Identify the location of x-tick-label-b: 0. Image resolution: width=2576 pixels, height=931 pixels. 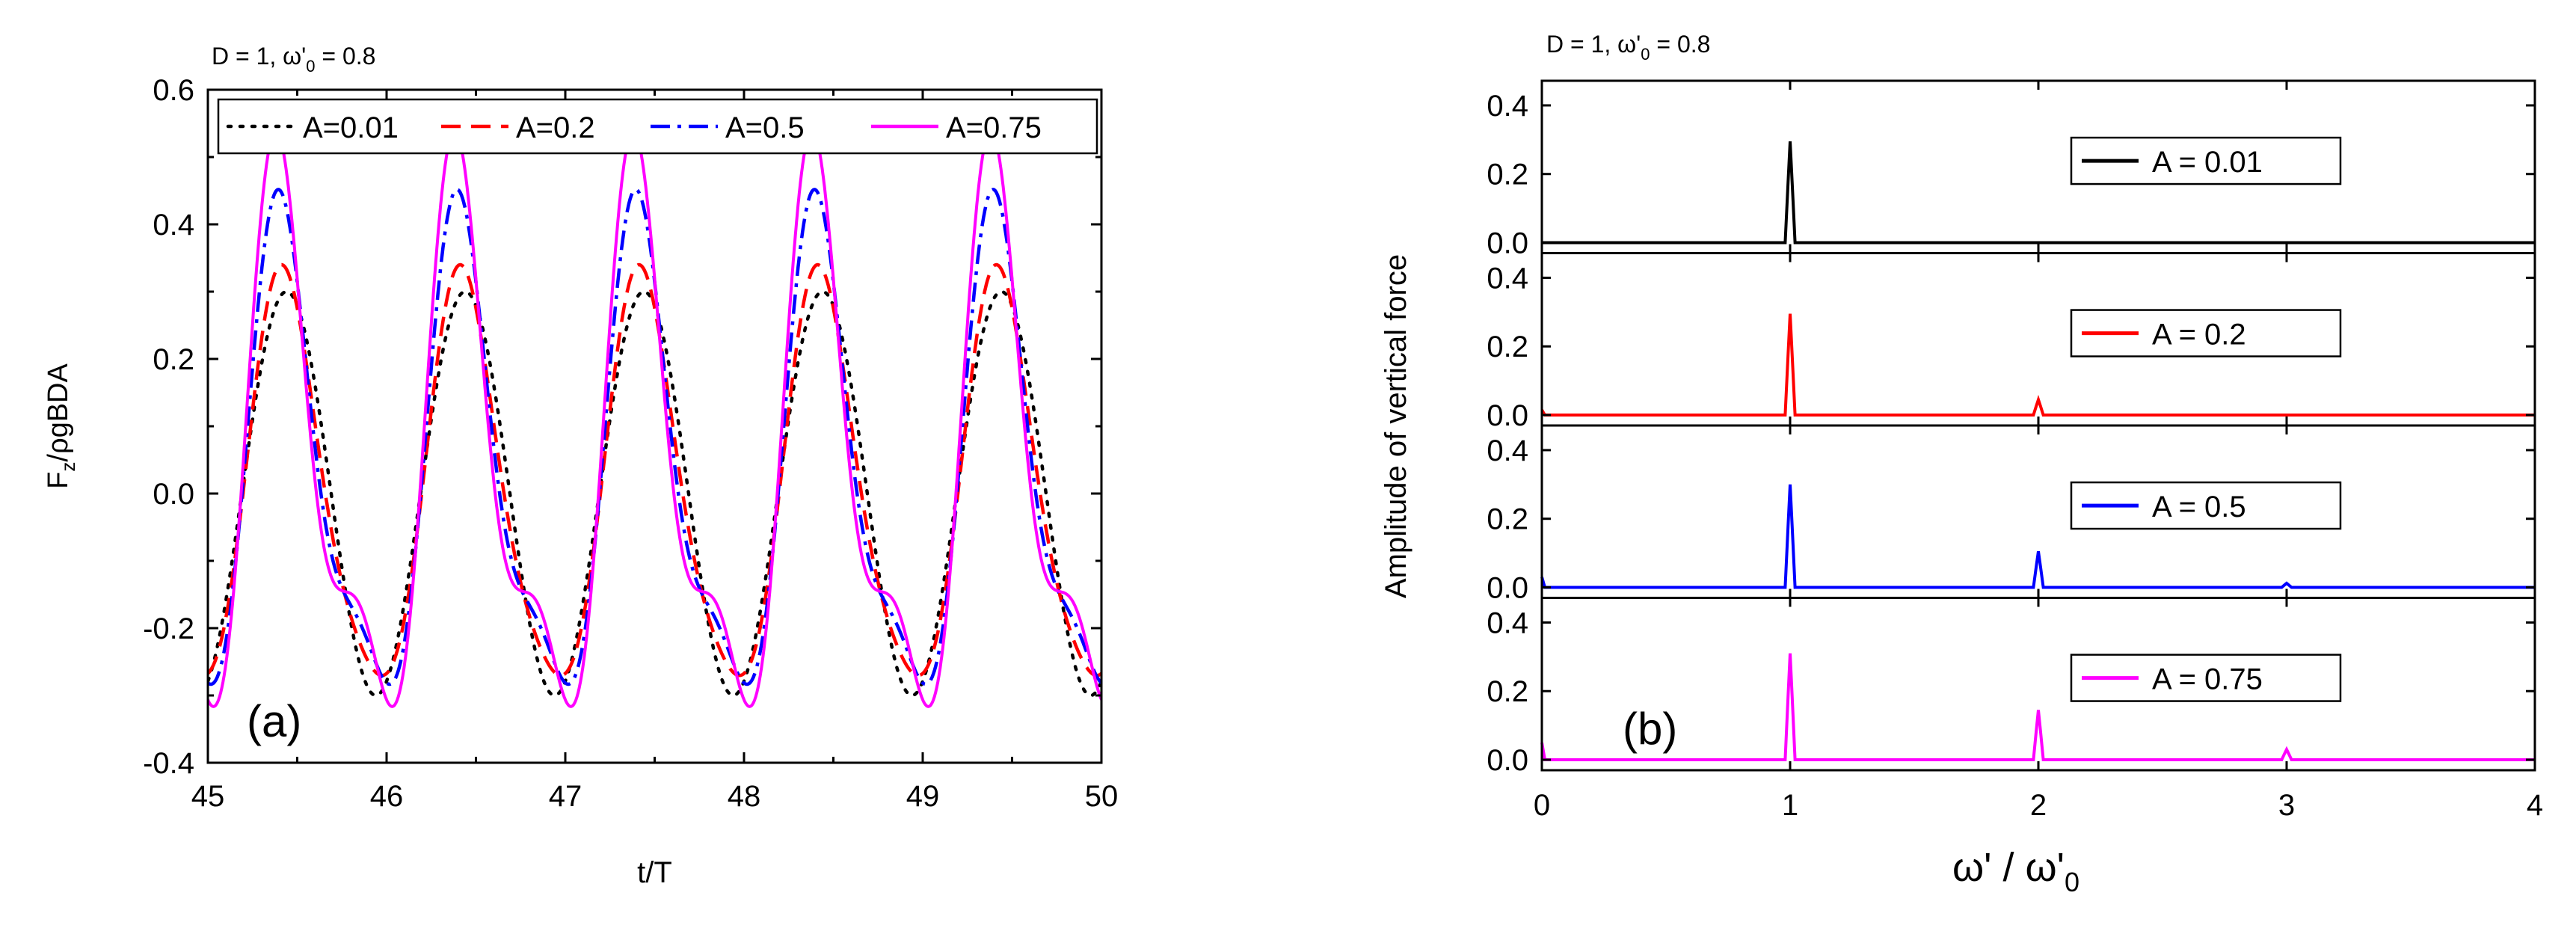
(1542, 805).